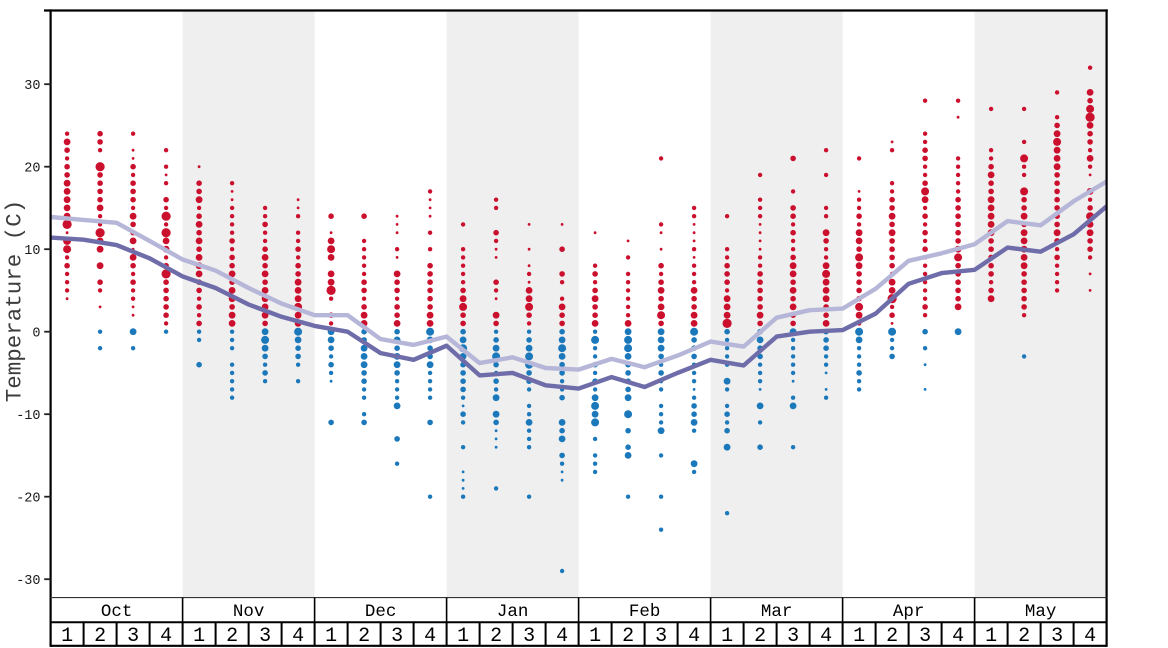 Image resolution: width=1168 pixels, height=648 pixels. Describe the element at coordinates (15, 301) in the screenshot. I see `svg-text: Temperature (C)` at that location.